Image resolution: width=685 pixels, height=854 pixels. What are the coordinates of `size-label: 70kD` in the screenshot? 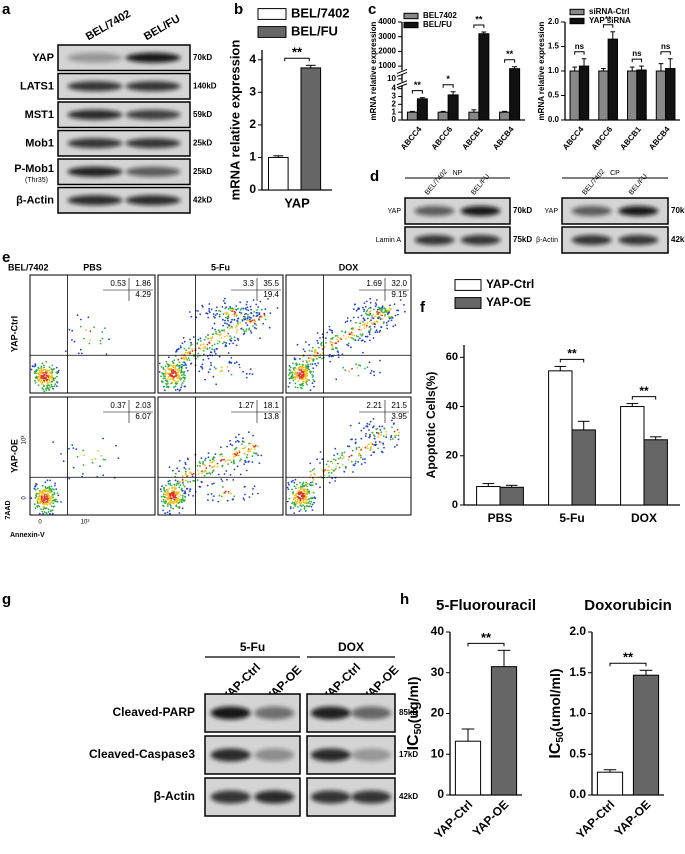 It's located at (522, 210).